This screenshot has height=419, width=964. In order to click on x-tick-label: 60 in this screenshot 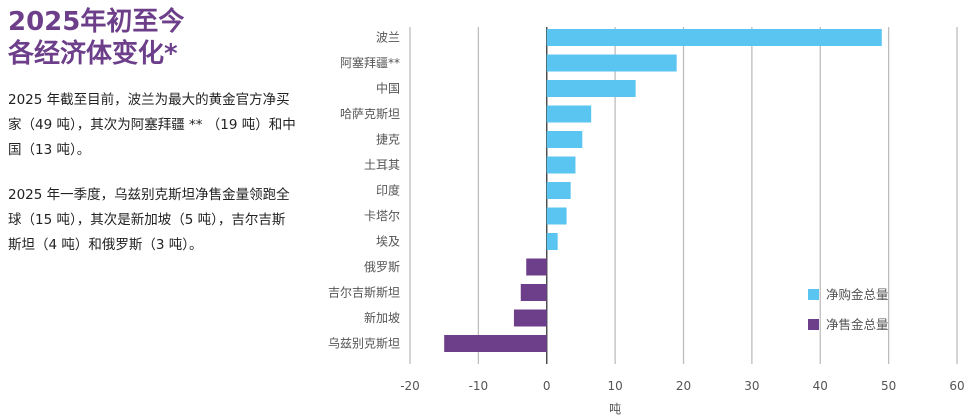, I will do `click(956, 386)`.